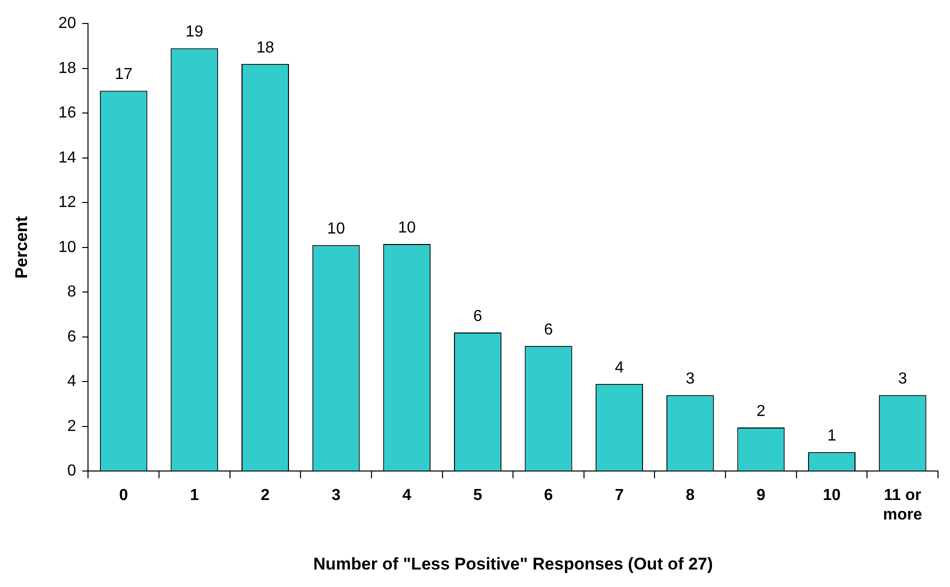 Image resolution: width=950 pixels, height=587 pixels. I want to click on x-tick-label: 2, so click(265, 495).